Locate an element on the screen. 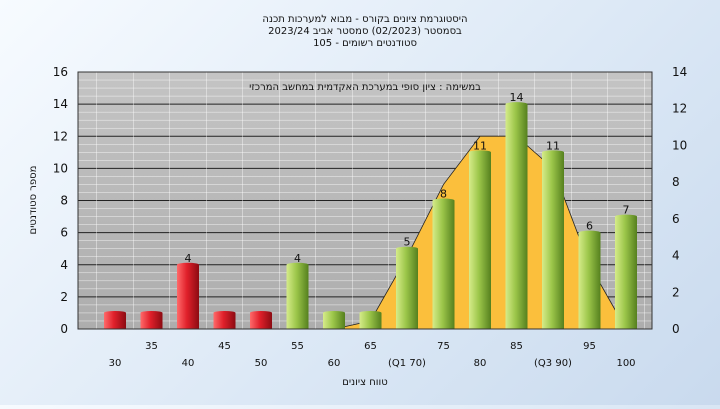 This screenshot has height=409, width=720. x-tick-label: 55 is located at coordinates (297, 346).